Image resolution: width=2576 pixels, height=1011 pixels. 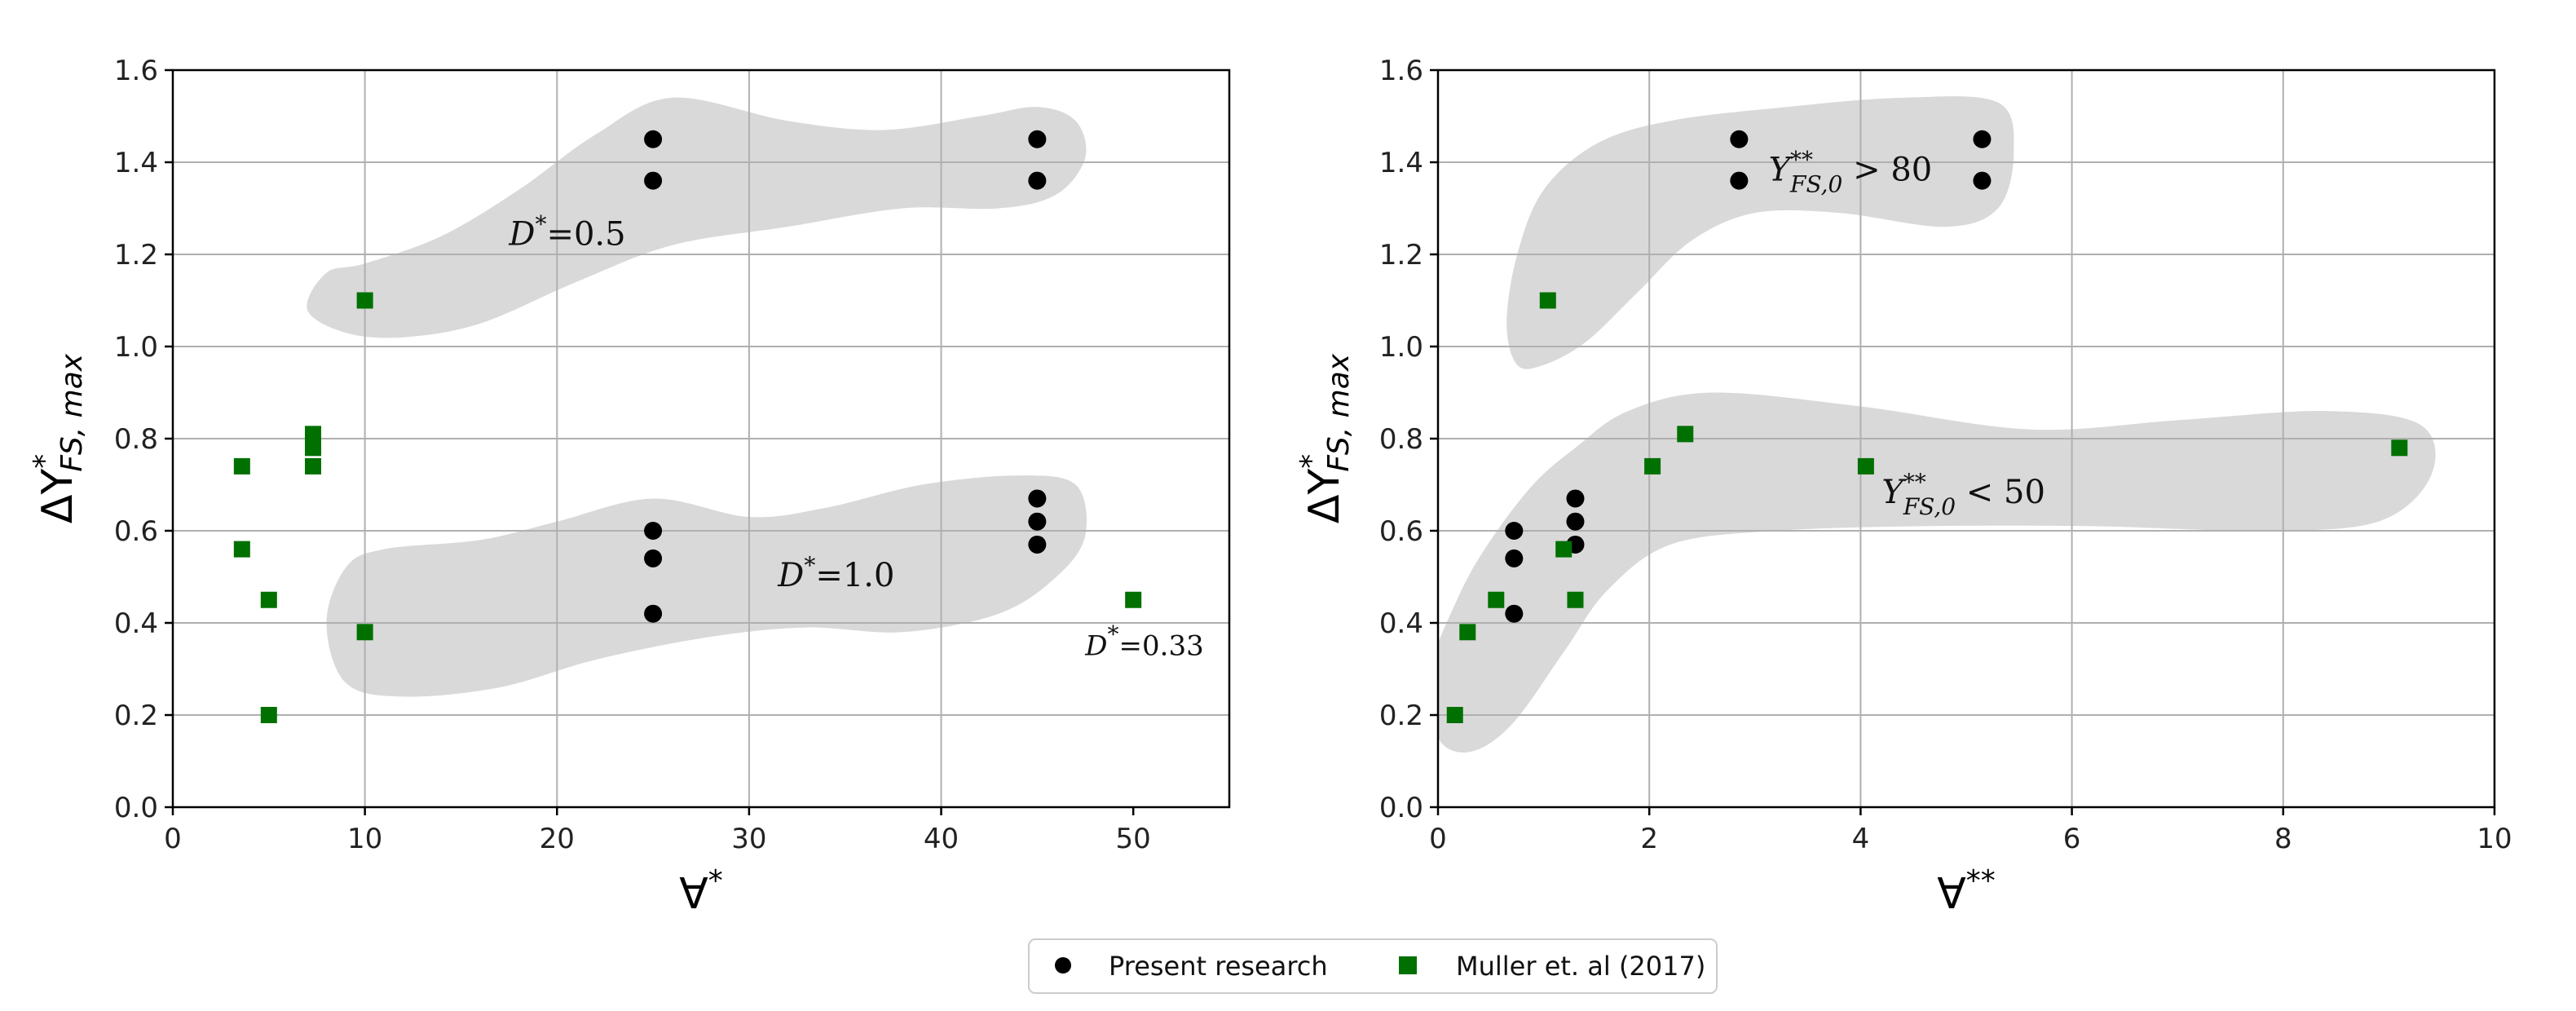 I want to click on region-annotation-0: Y** FS,0 > 80, so click(x=1851, y=172).